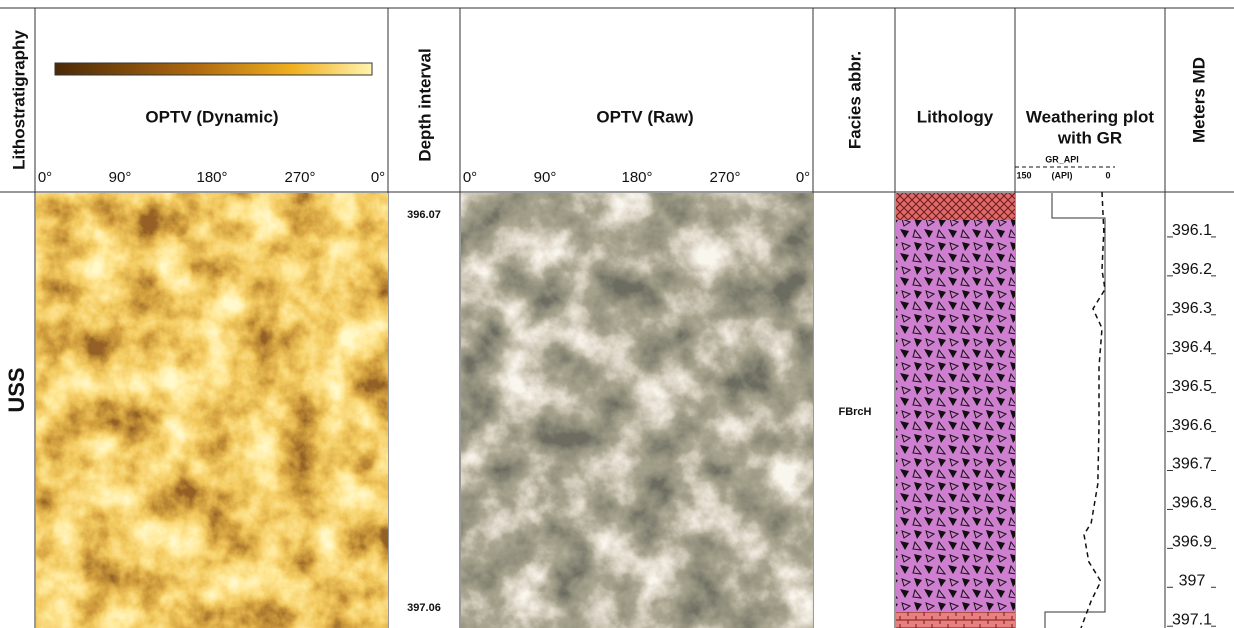  Describe the element at coordinates (1062, 159) in the screenshot. I see `curve-name: GR_API` at that location.